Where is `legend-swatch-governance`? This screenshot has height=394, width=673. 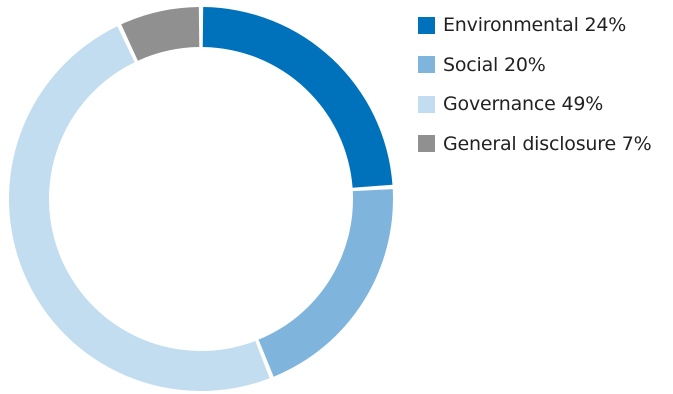
legend-swatch-governance is located at coordinates (426, 104).